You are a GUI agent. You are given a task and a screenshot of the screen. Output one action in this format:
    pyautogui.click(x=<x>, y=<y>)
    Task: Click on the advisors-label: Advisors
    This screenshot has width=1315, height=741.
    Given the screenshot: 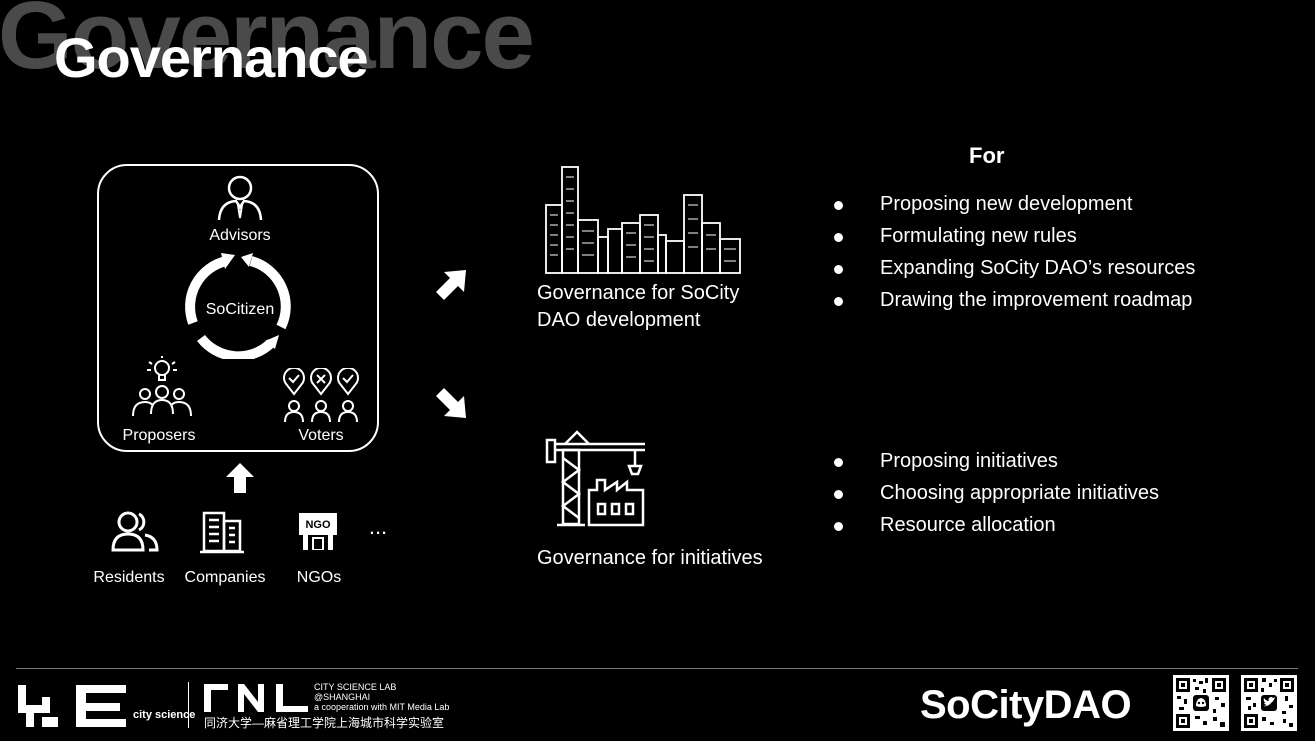 What is the action you would take?
    pyautogui.click(x=240, y=235)
    